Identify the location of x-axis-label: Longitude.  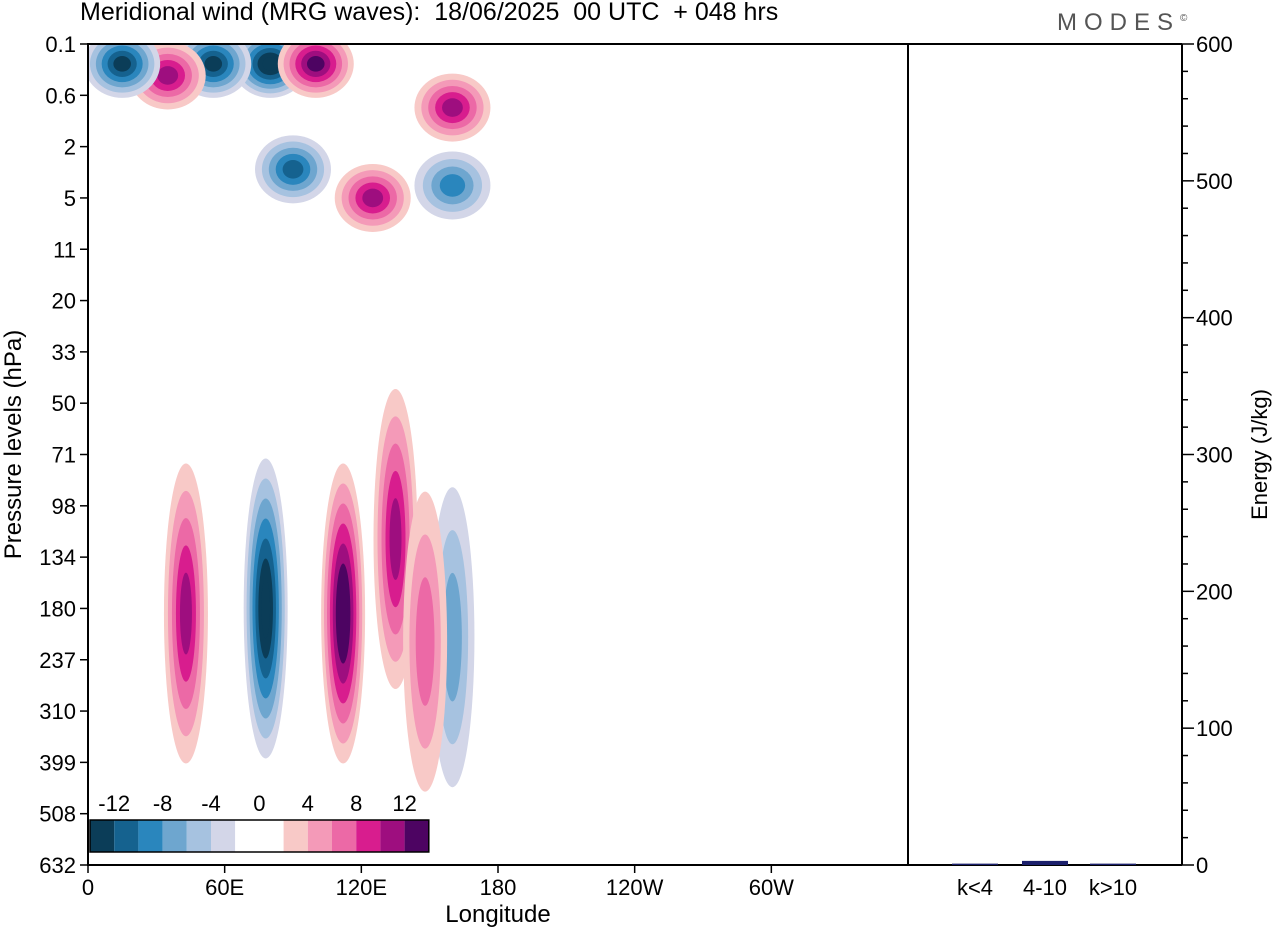
(497, 914).